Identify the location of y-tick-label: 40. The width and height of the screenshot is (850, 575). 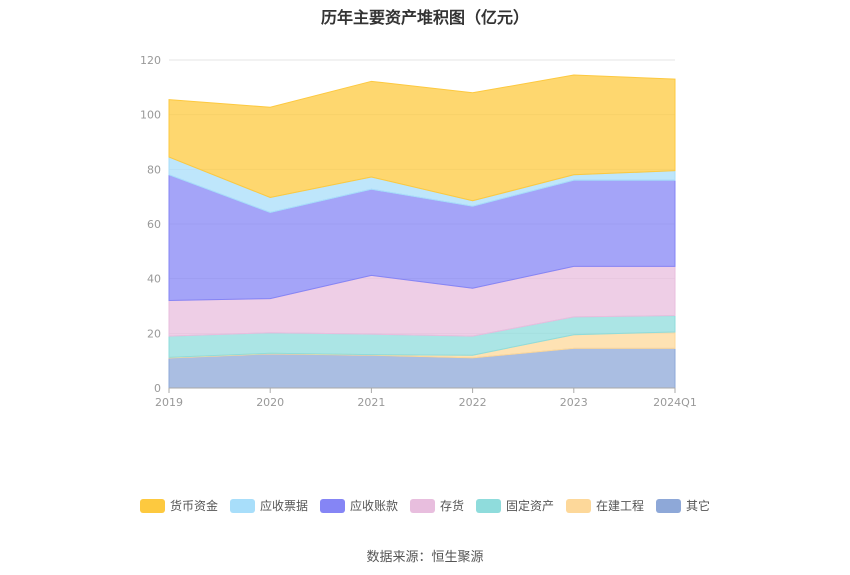
(154, 279).